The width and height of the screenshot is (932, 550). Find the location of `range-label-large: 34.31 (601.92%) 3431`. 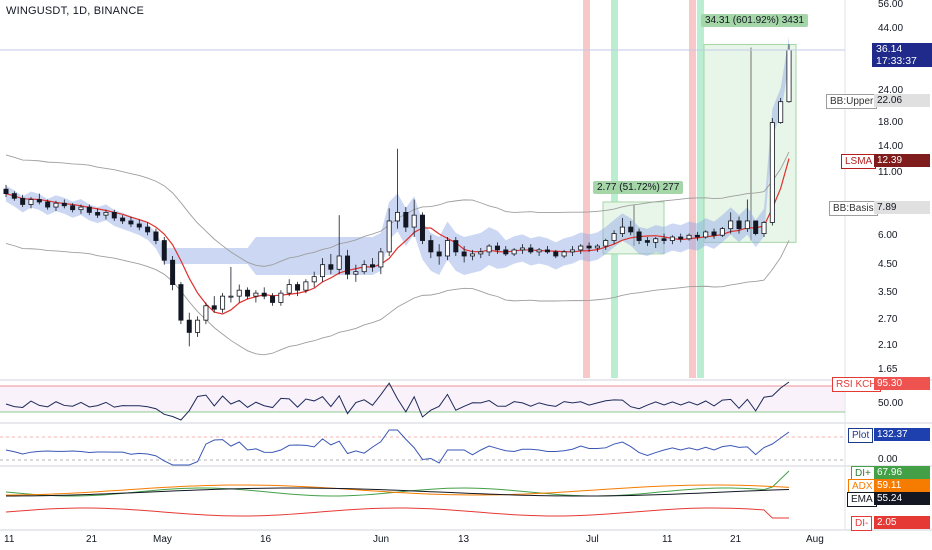

range-label-large: 34.31 (601.92%) 3431 is located at coordinates (754, 20).